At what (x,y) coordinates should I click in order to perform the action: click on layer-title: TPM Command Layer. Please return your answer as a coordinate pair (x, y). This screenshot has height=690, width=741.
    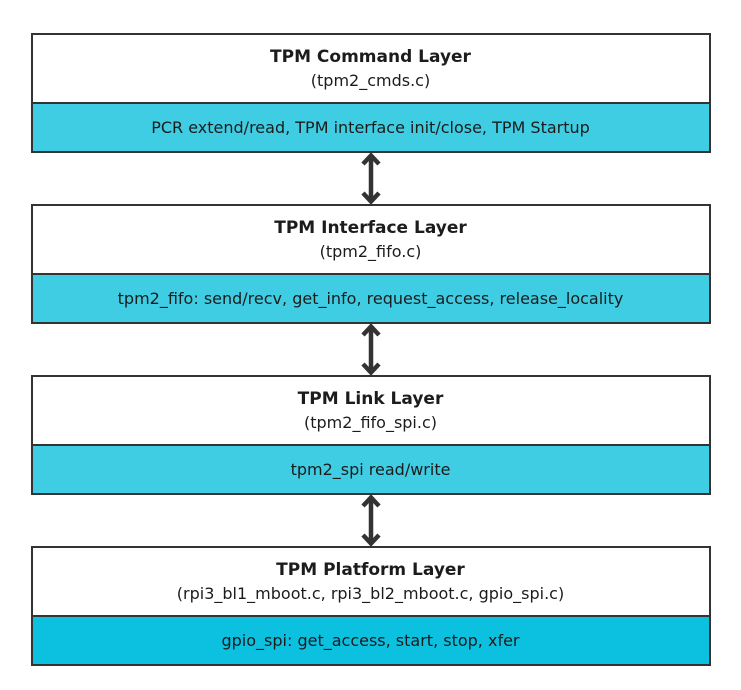
    Looking at the image, I should click on (370, 57).